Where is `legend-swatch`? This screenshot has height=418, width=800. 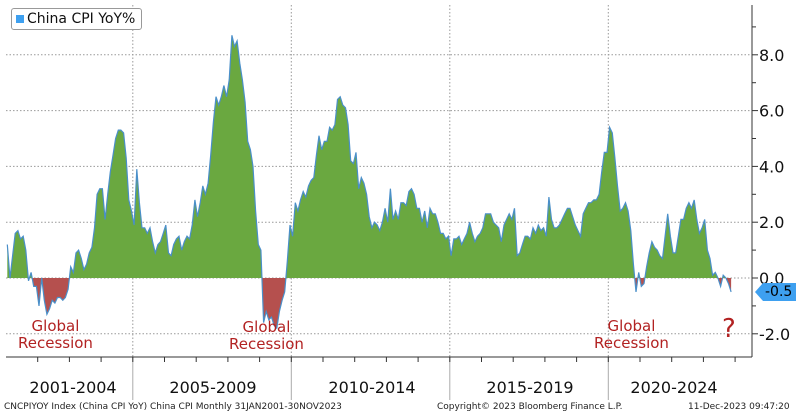
legend-swatch is located at coordinates (20, 19).